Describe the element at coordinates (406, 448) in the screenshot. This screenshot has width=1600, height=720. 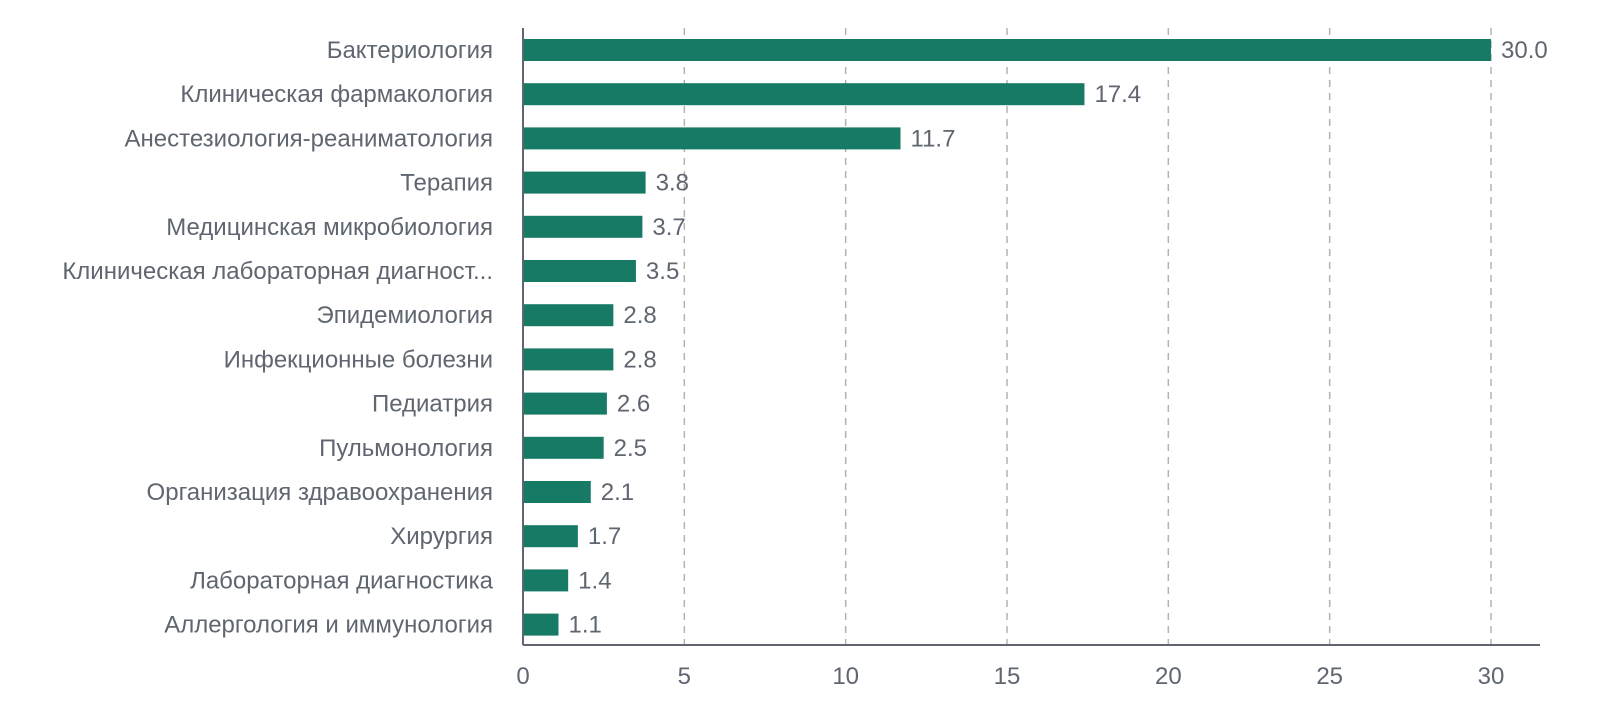
I see `category-label: Пульмонология` at that location.